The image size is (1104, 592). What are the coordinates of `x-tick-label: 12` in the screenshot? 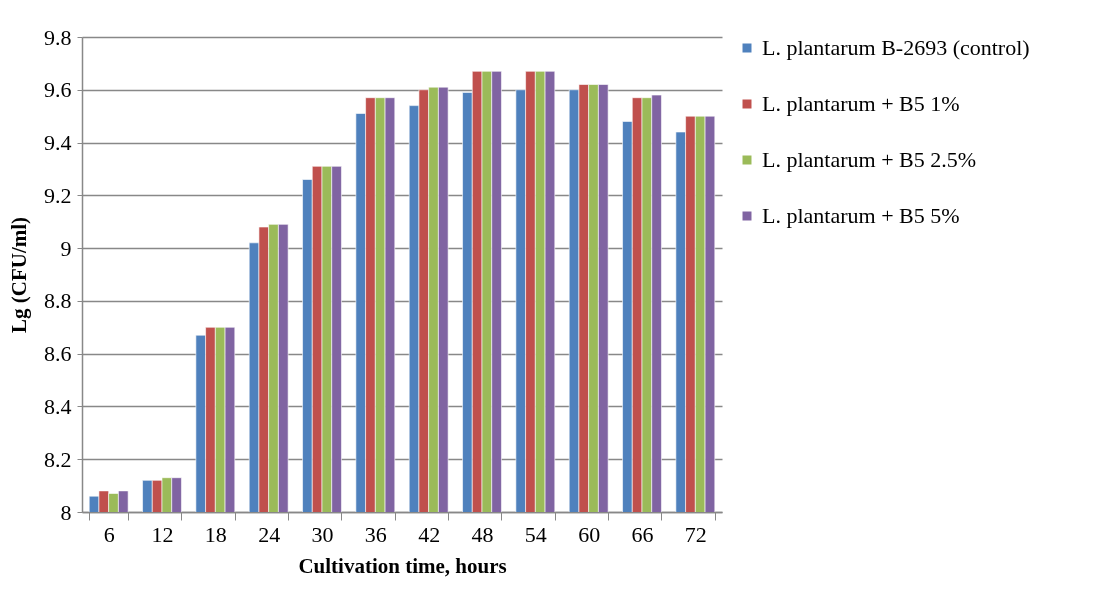 It's located at (162, 534).